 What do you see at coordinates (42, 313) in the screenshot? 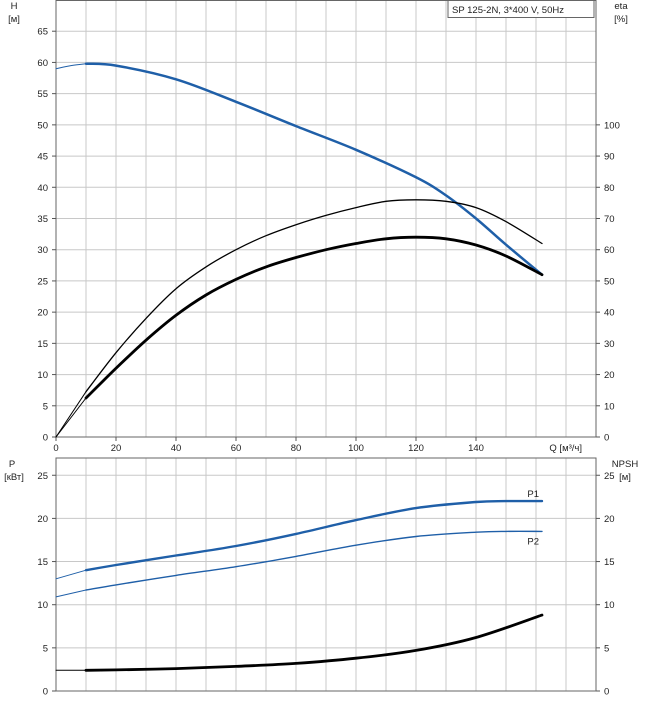
I see `top-left-tick-label: 20` at bounding box center [42, 313].